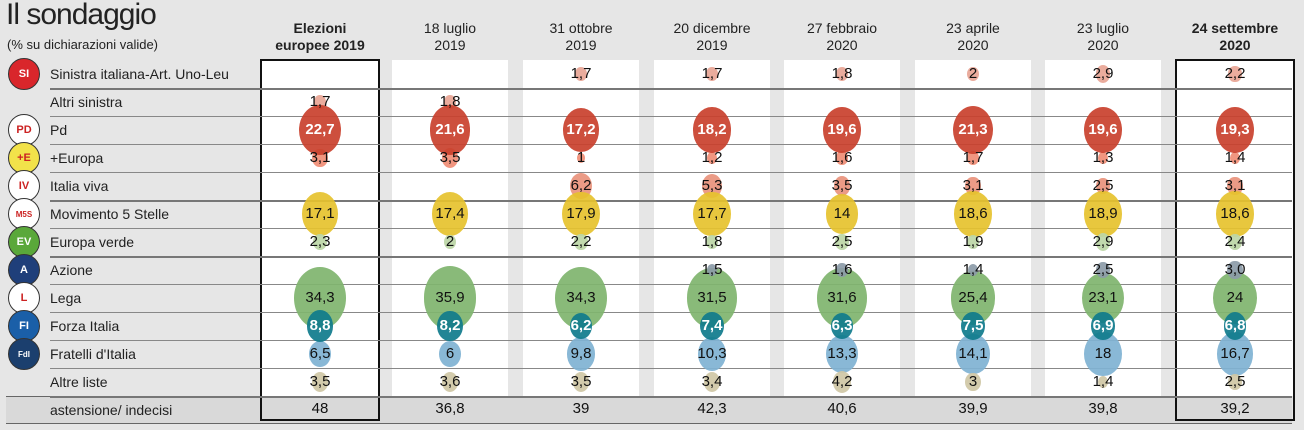  I want to click on column-header-line1: 20 dicembre, so click(712, 28).